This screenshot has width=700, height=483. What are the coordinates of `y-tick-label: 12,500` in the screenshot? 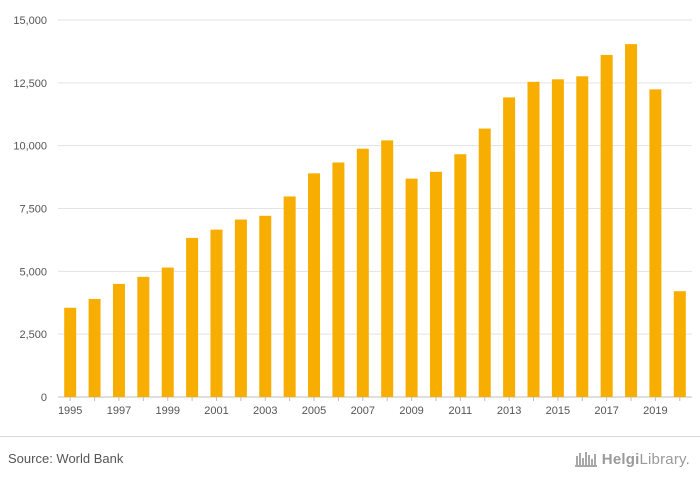 It's located at (30, 84).